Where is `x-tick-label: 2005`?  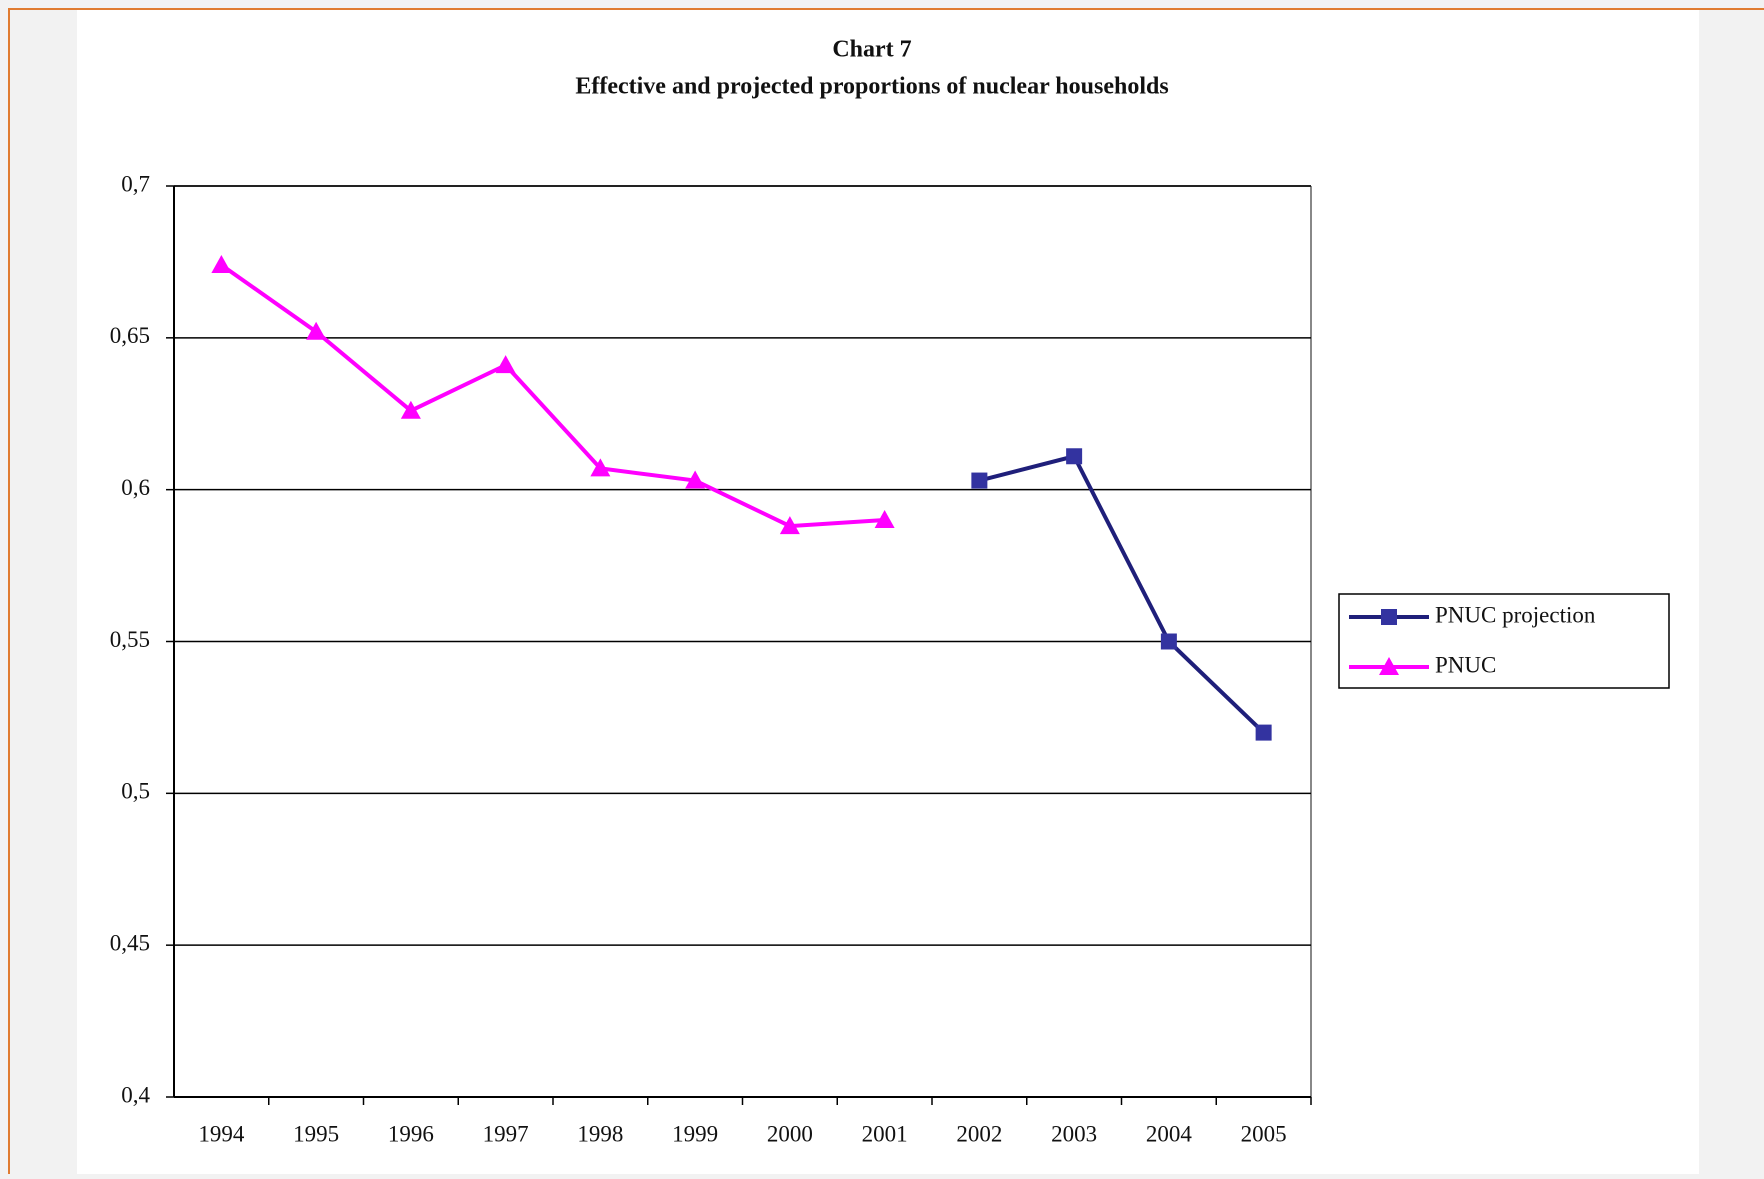 x-tick-label: 2005 is located at coordinates (1264, 1133).